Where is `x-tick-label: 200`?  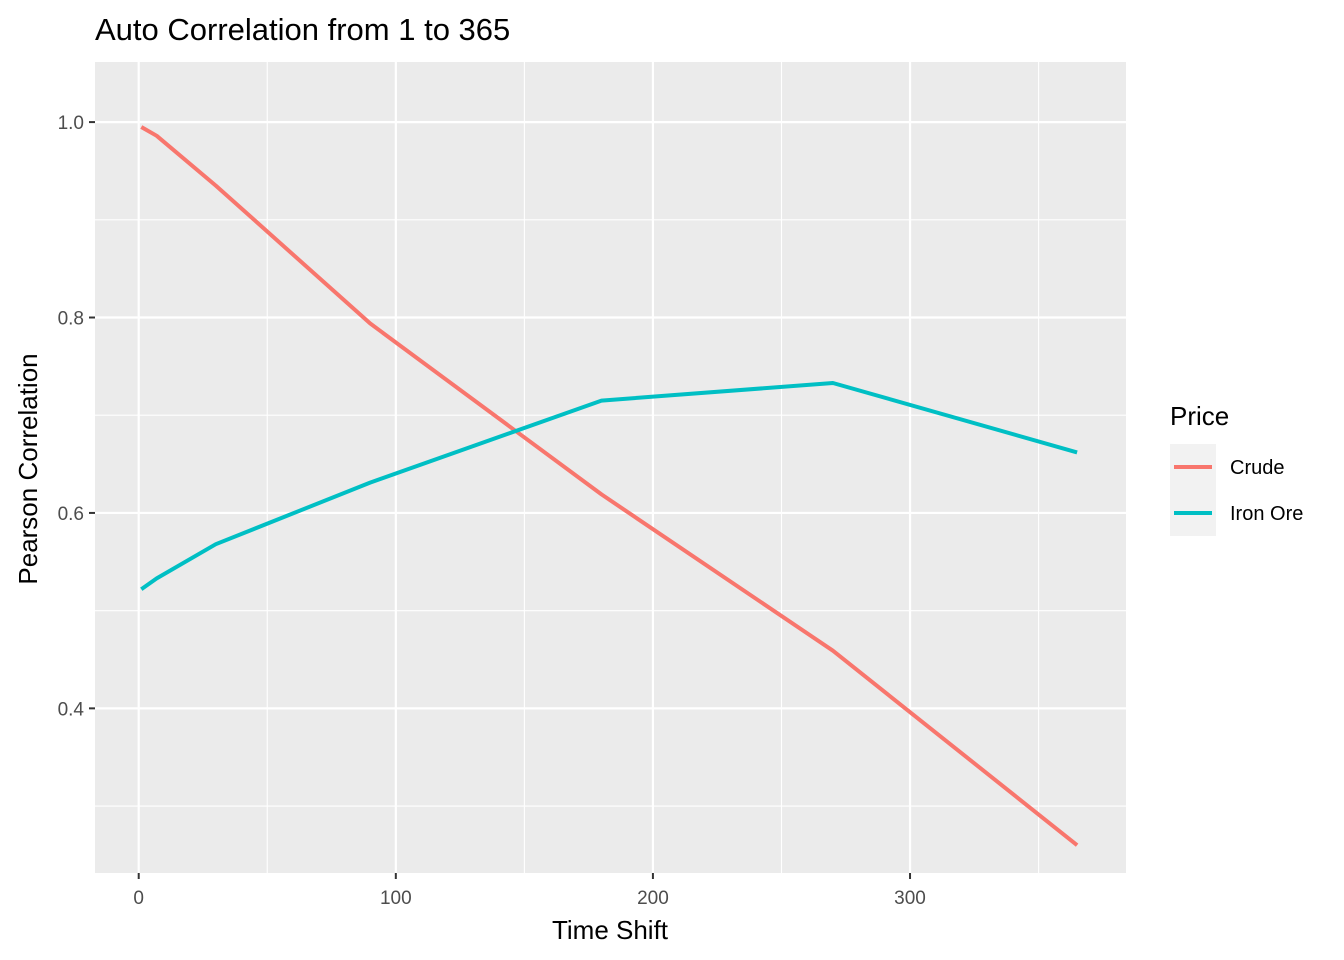 x-tick-label: 200 is located at coordinates (653, 898).